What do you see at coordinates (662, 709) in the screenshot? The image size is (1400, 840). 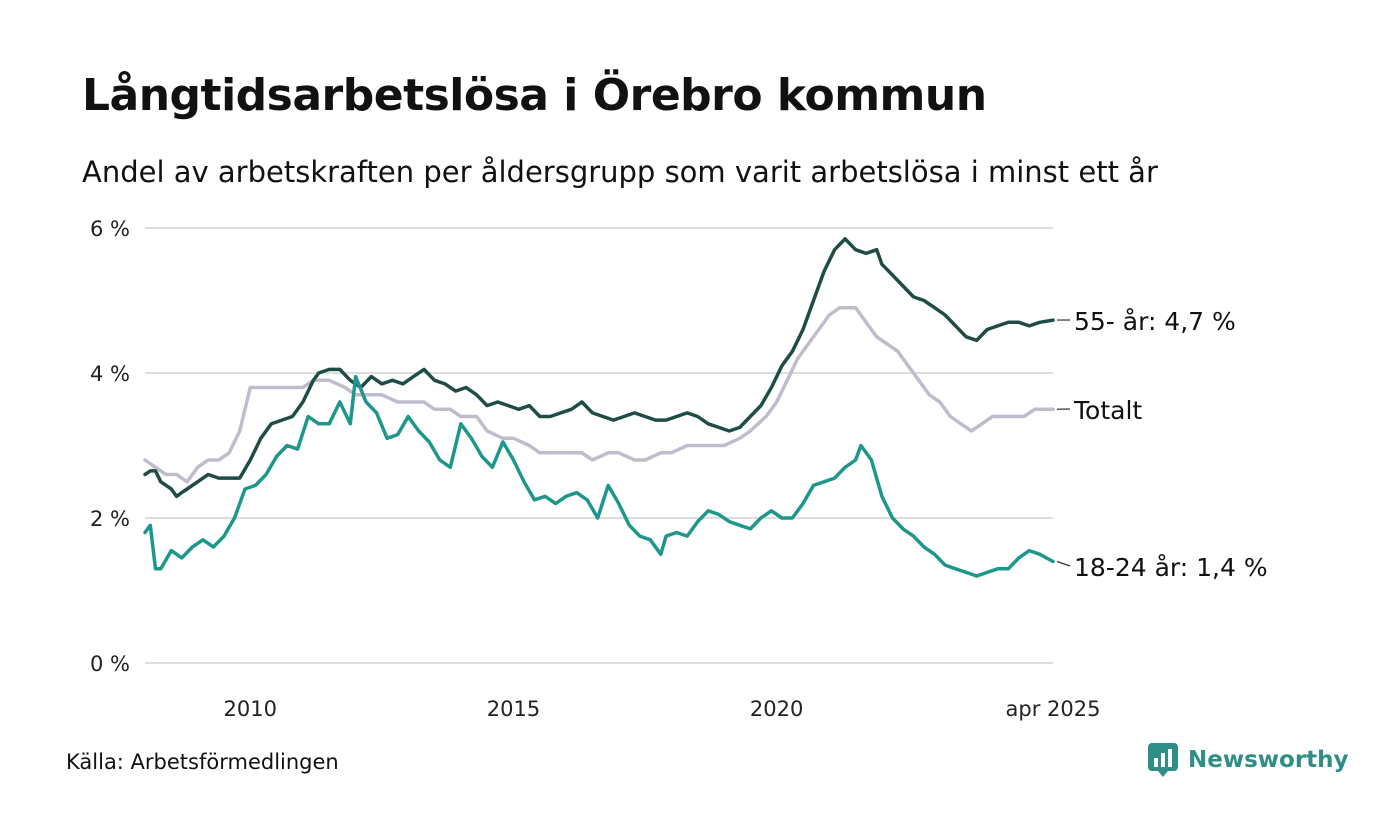 I see `x-axis-ticks: 2010 2015 2020 apr 2025` at bounding box center [662, 709].